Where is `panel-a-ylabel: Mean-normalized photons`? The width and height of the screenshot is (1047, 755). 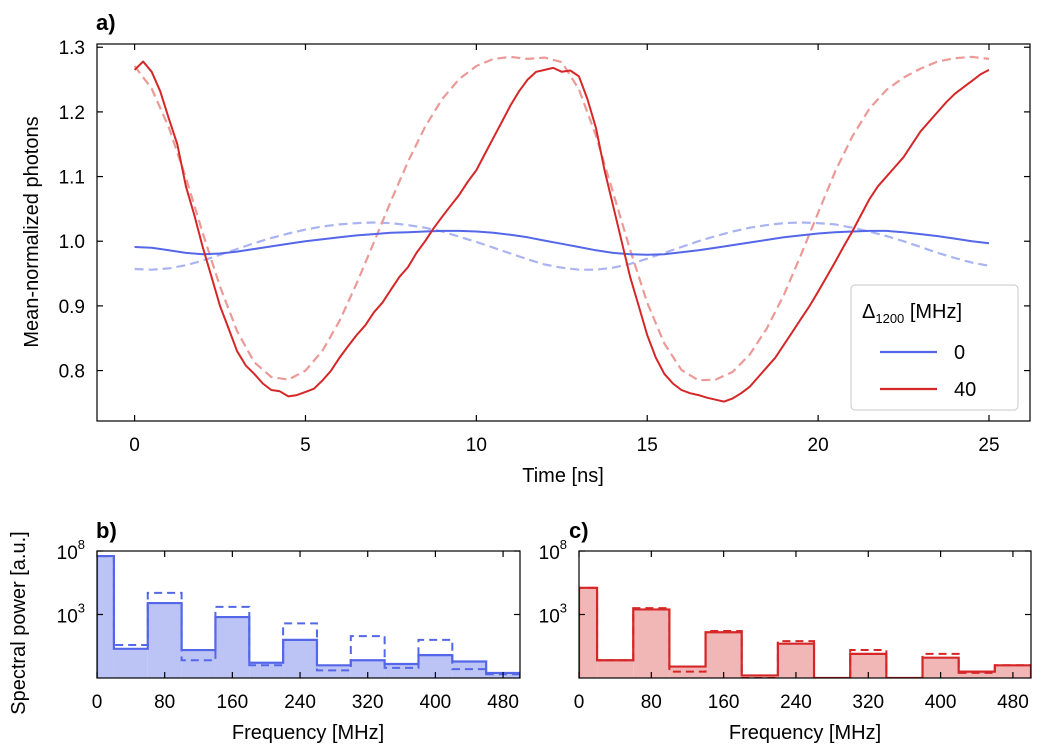
panel-a-ylabel: Mean-normalized photons is located at coordinates (32, 231).